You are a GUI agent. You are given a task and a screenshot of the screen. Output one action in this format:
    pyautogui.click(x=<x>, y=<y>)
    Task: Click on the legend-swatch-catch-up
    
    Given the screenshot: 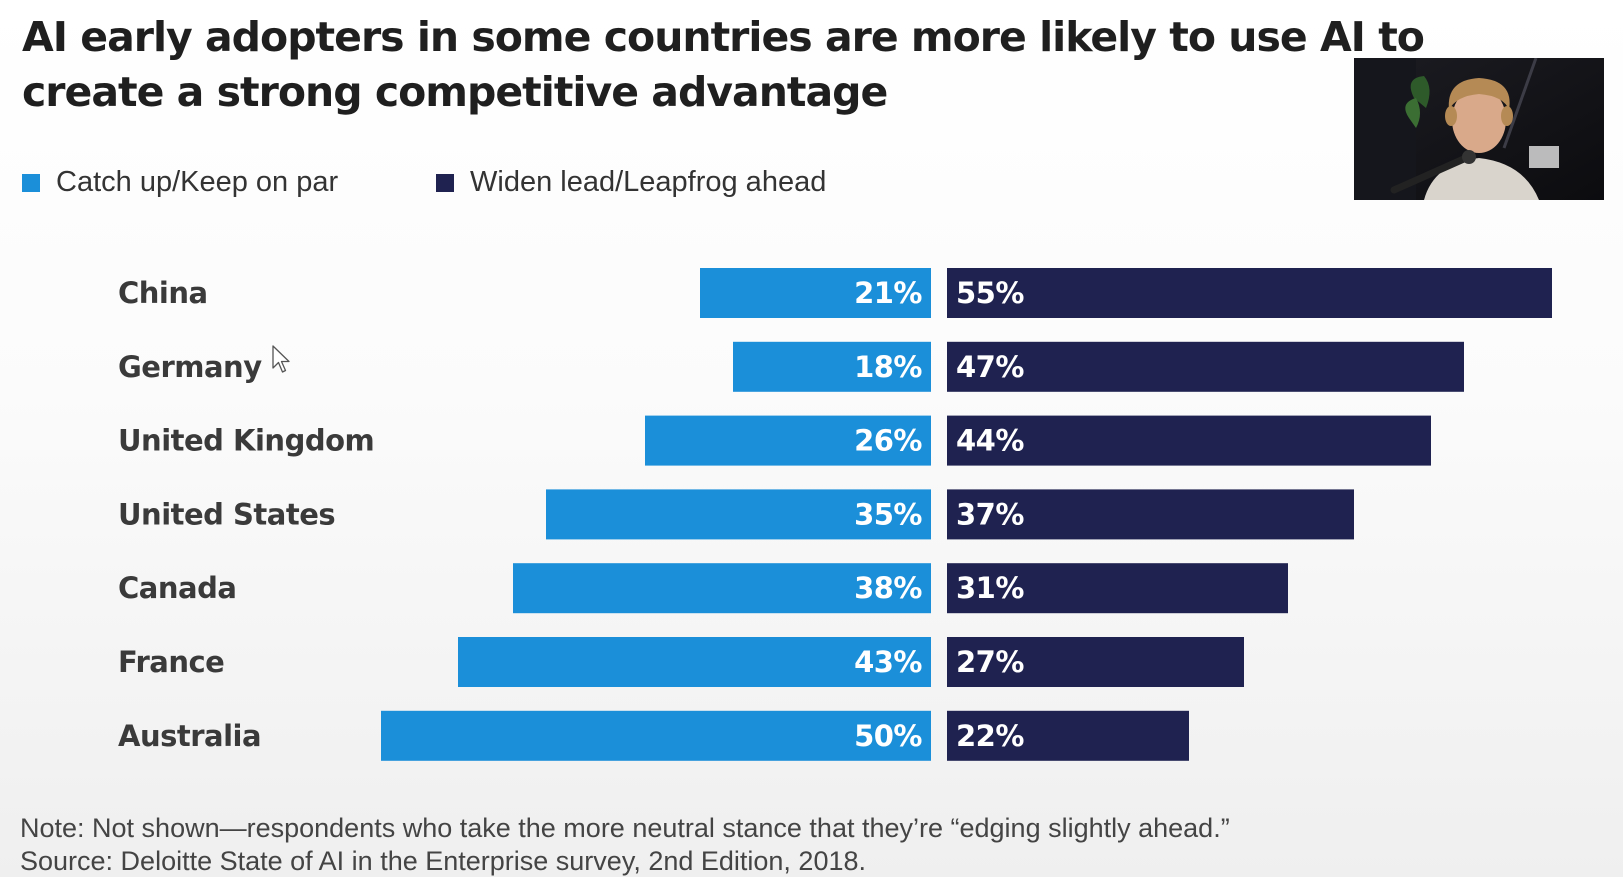 What is the action you would take?
    pyautogui.click(x=31, y=182)
    